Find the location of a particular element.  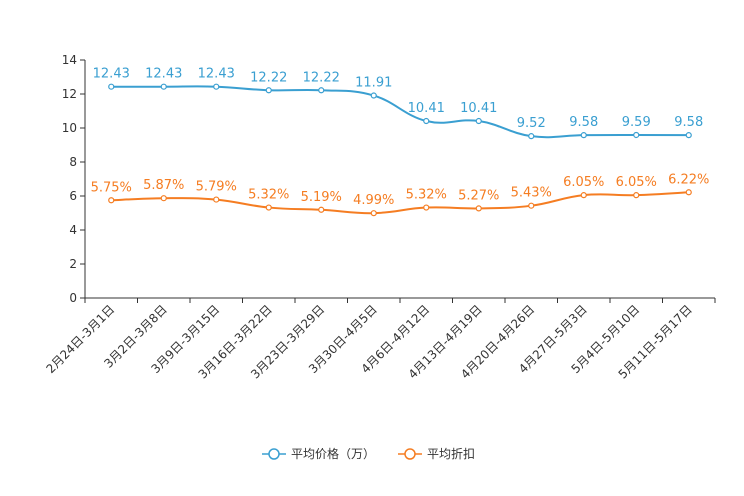

data-label: 5.43% is located at coordinates (531, 193).